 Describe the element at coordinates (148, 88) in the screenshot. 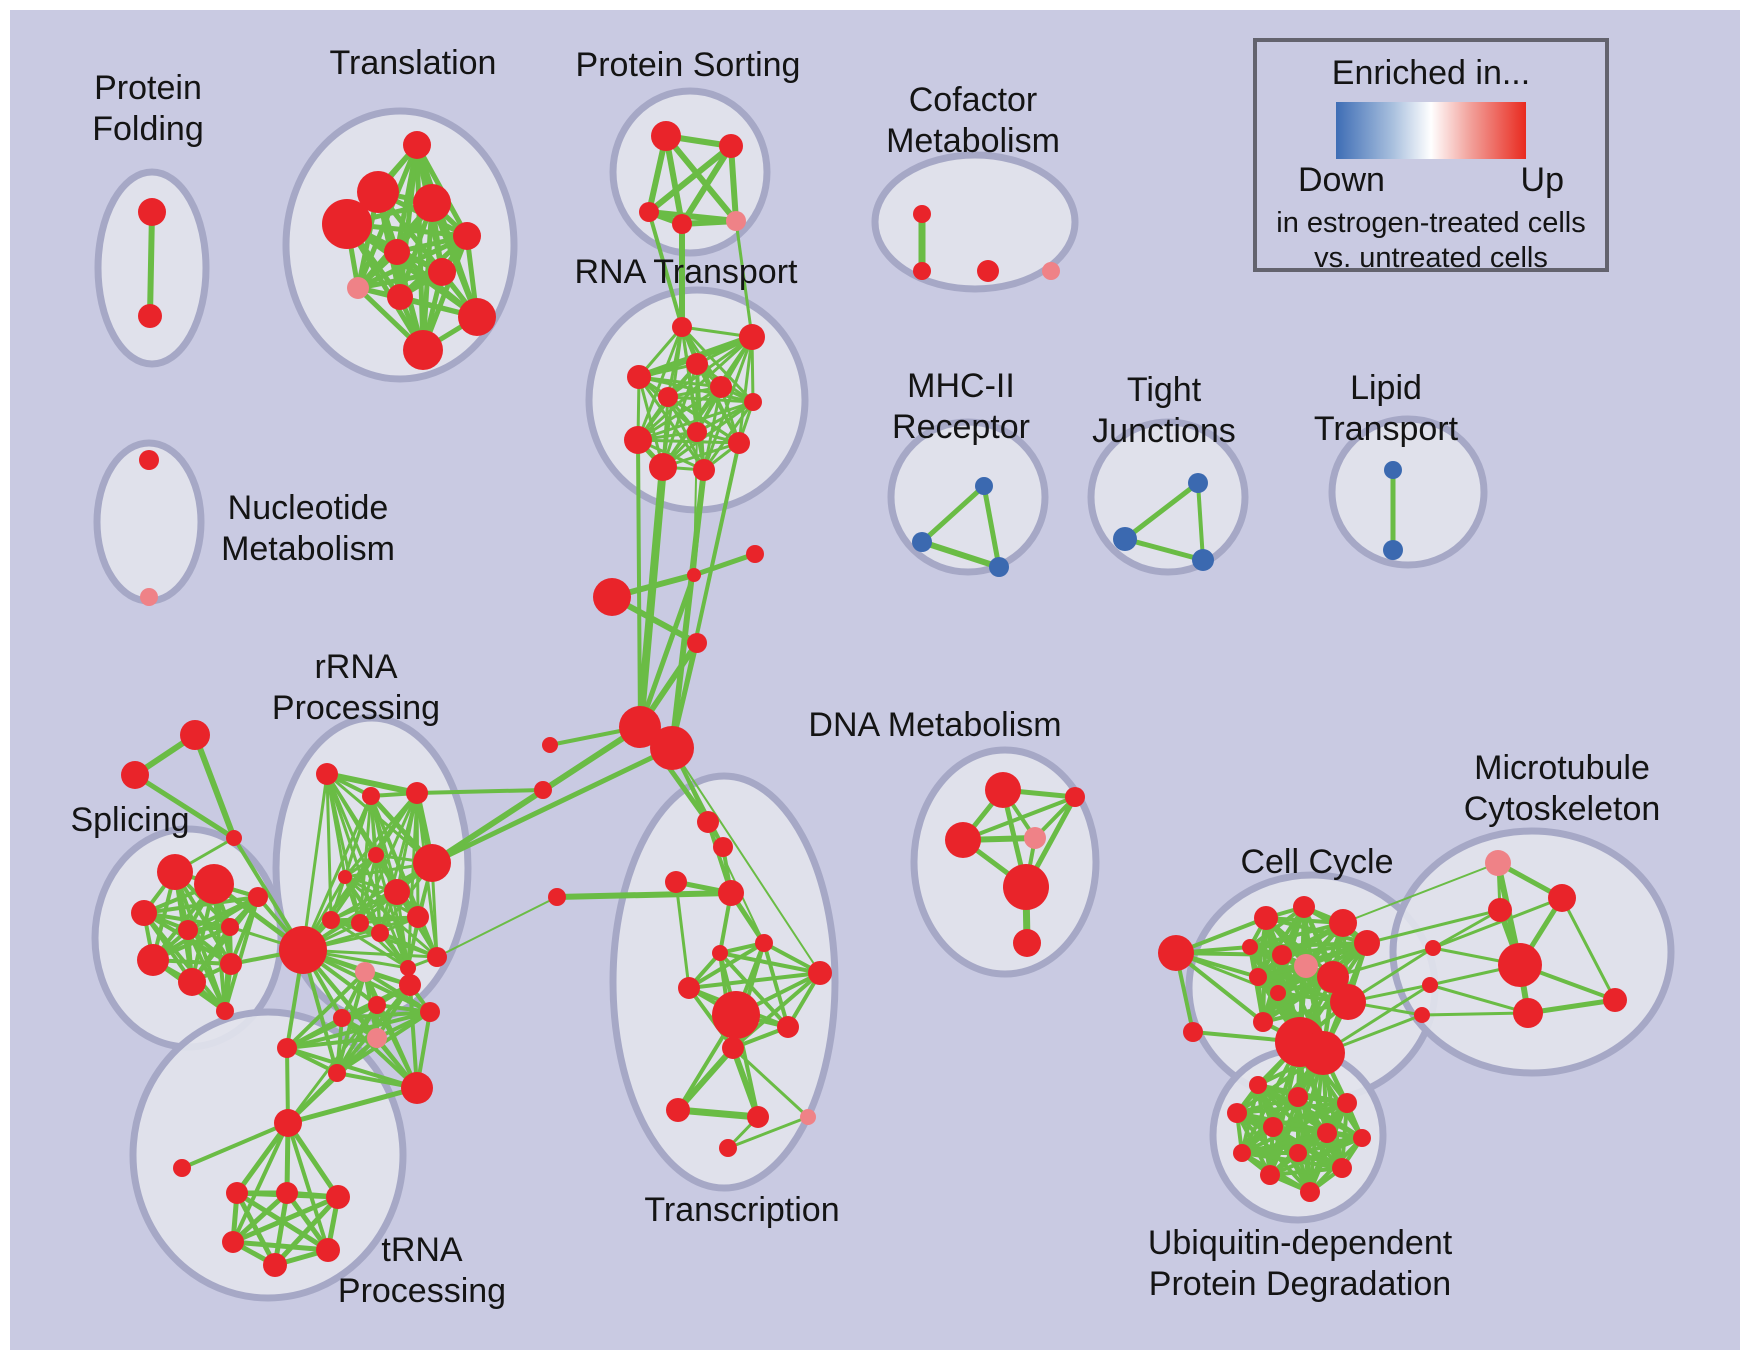

I see `cluster-label-protein-folding: Protein` at that location.